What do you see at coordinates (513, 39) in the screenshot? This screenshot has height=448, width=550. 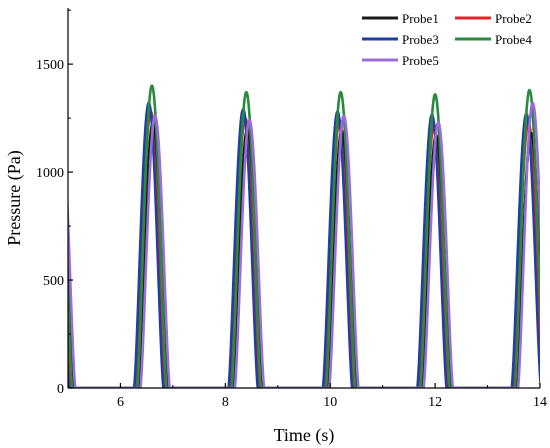 I see `legend-label: Probe4` at bounding box center [513, 39].